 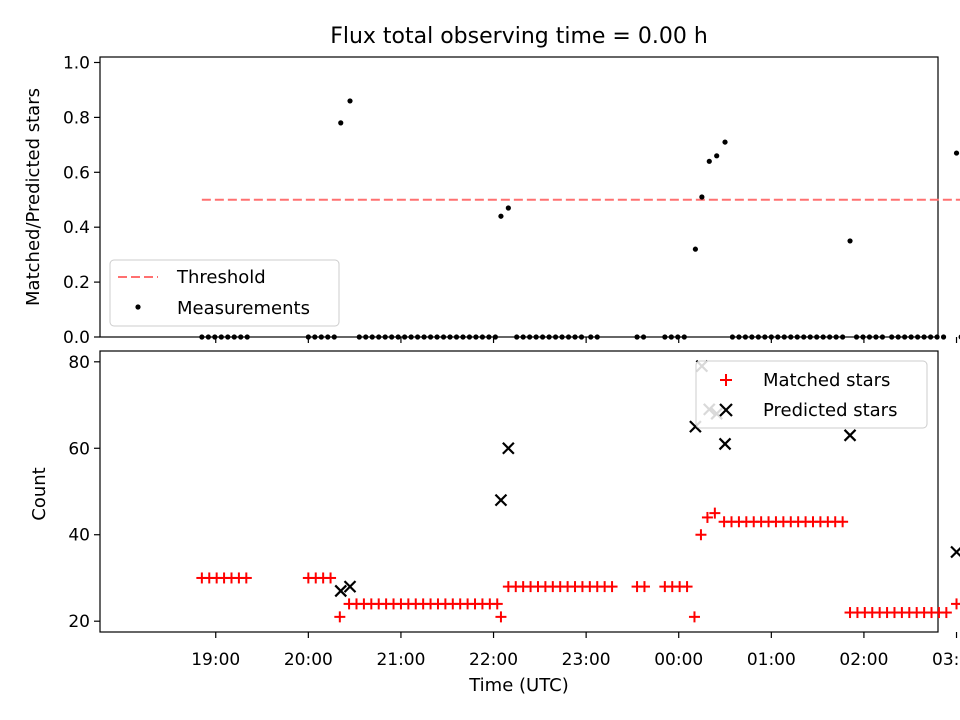 What do you see at coordinates (726, 380) in the screenshot?
I see `legend-matched-swatch` at bounding box center [726, 380].